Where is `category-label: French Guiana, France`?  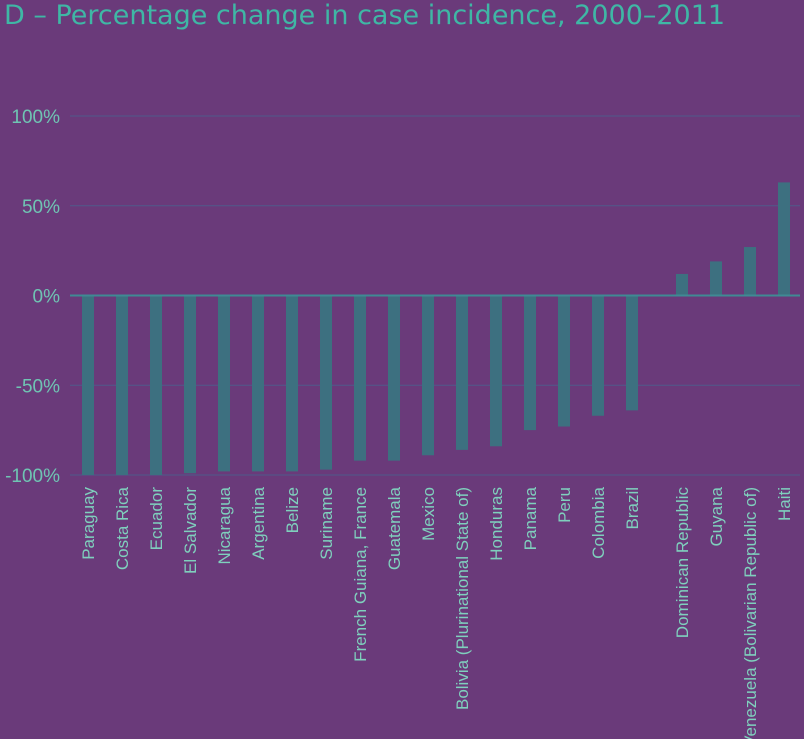 category-label: French Guiana, France is located at coordinates (360, 574).